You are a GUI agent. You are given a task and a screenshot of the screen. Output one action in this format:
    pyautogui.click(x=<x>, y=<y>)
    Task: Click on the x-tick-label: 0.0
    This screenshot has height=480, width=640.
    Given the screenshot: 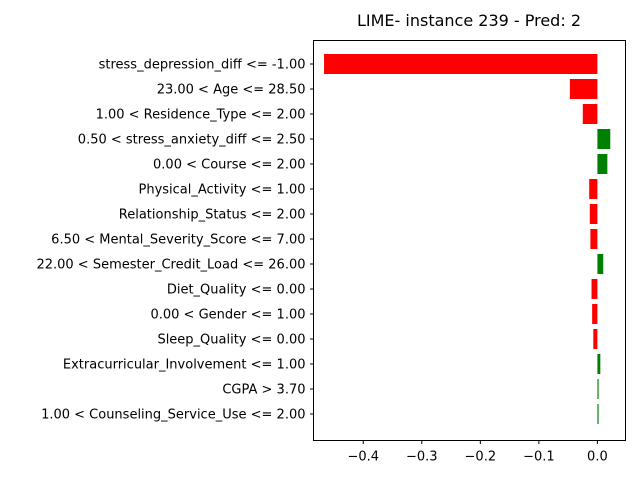 What is the action you would take?
    pyautogui.click(x=597, y=457)
    